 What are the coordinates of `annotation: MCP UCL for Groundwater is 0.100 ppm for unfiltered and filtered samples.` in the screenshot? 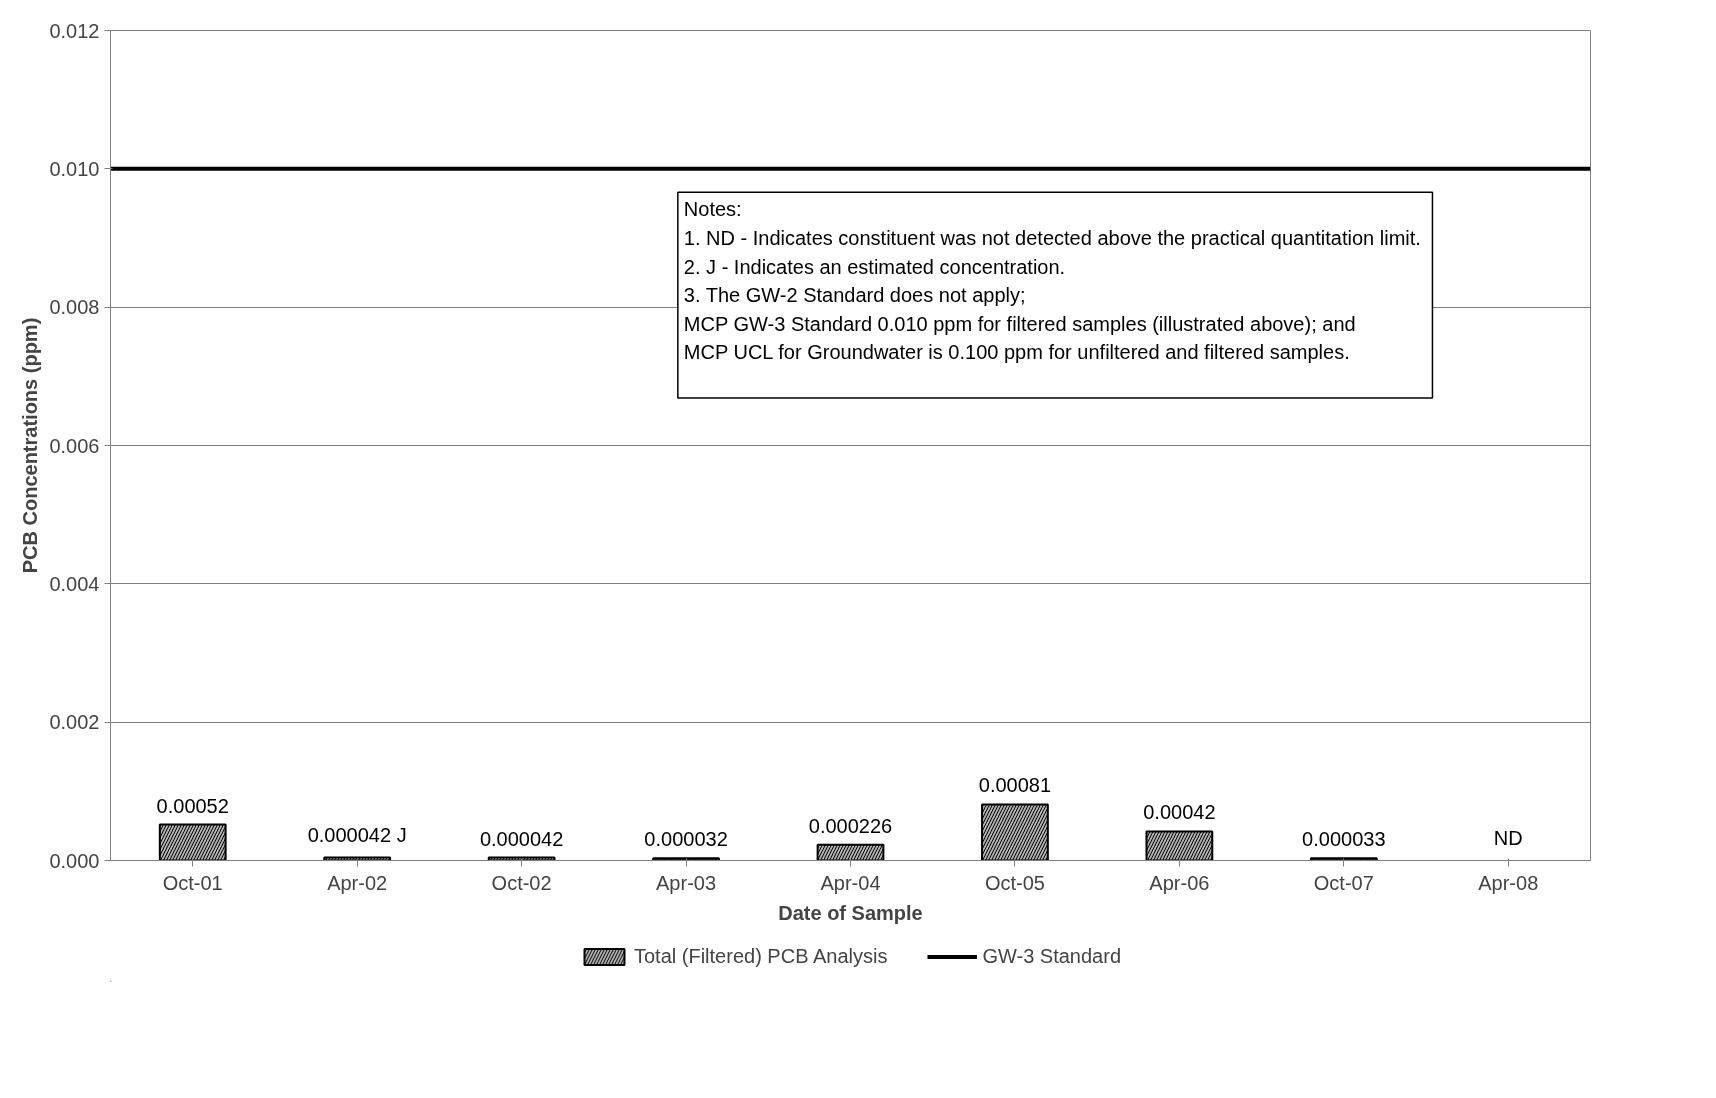 It's located at (1016, 352).